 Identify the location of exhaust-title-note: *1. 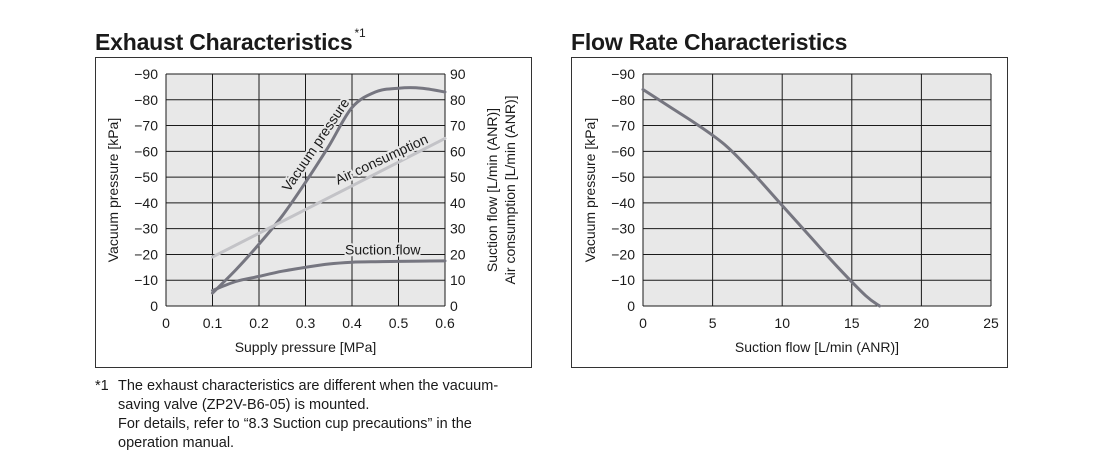
(360, 33).